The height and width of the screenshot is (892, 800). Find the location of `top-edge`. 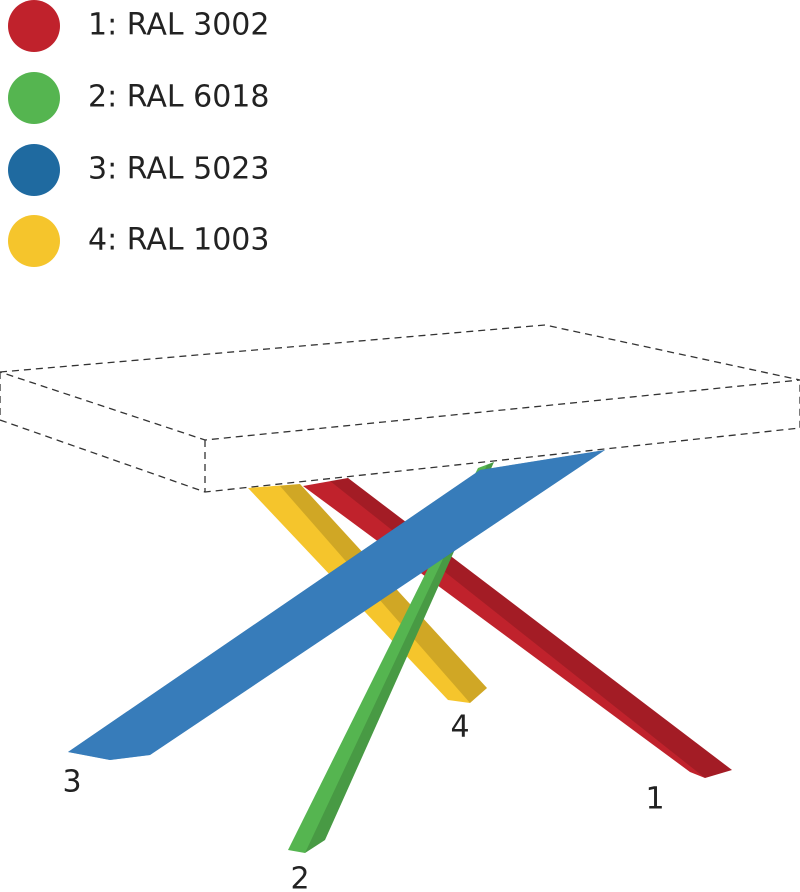

top-edge is located at coordinates (400, 432).